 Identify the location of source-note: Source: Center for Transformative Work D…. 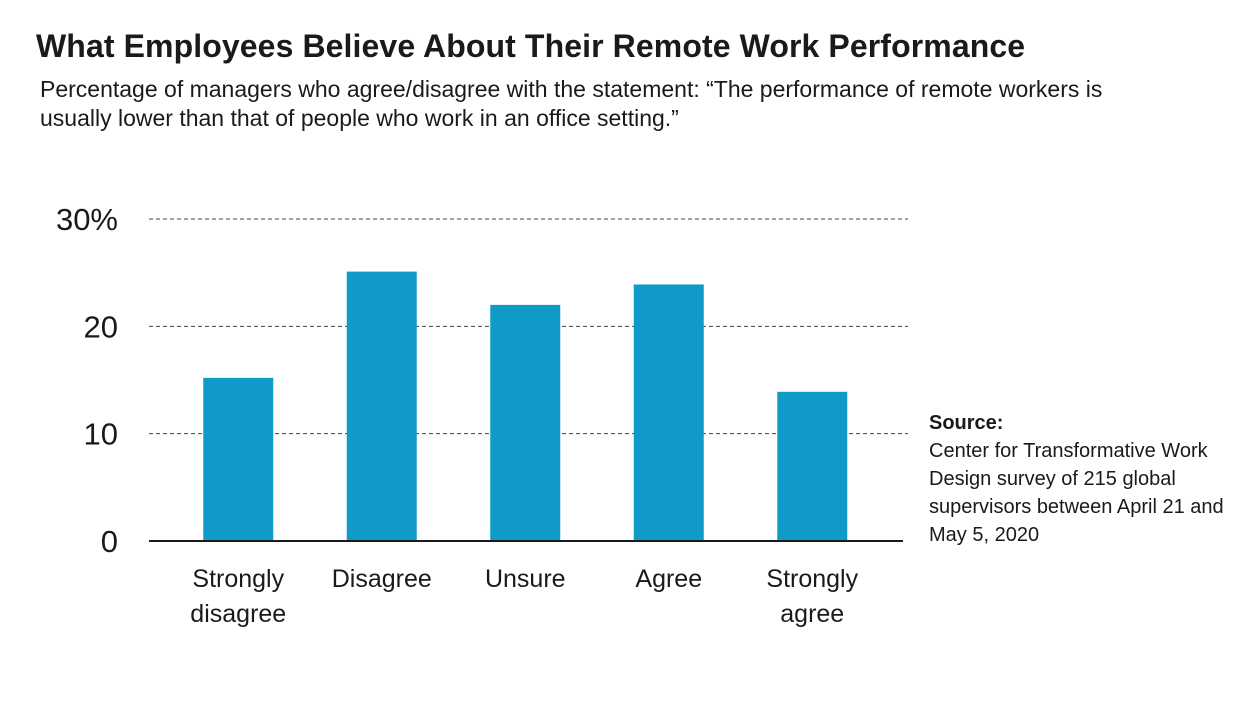
(1079, 479).